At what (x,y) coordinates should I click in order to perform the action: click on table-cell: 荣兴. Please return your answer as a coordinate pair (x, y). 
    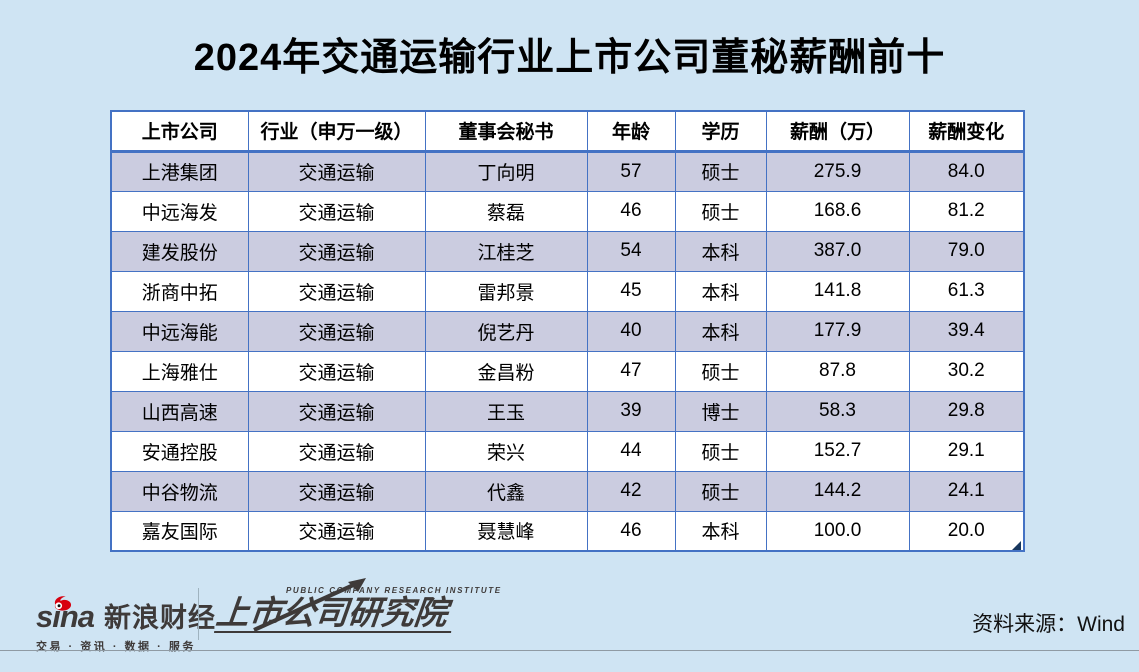
    Looking at the image, I should click on (506, 451).